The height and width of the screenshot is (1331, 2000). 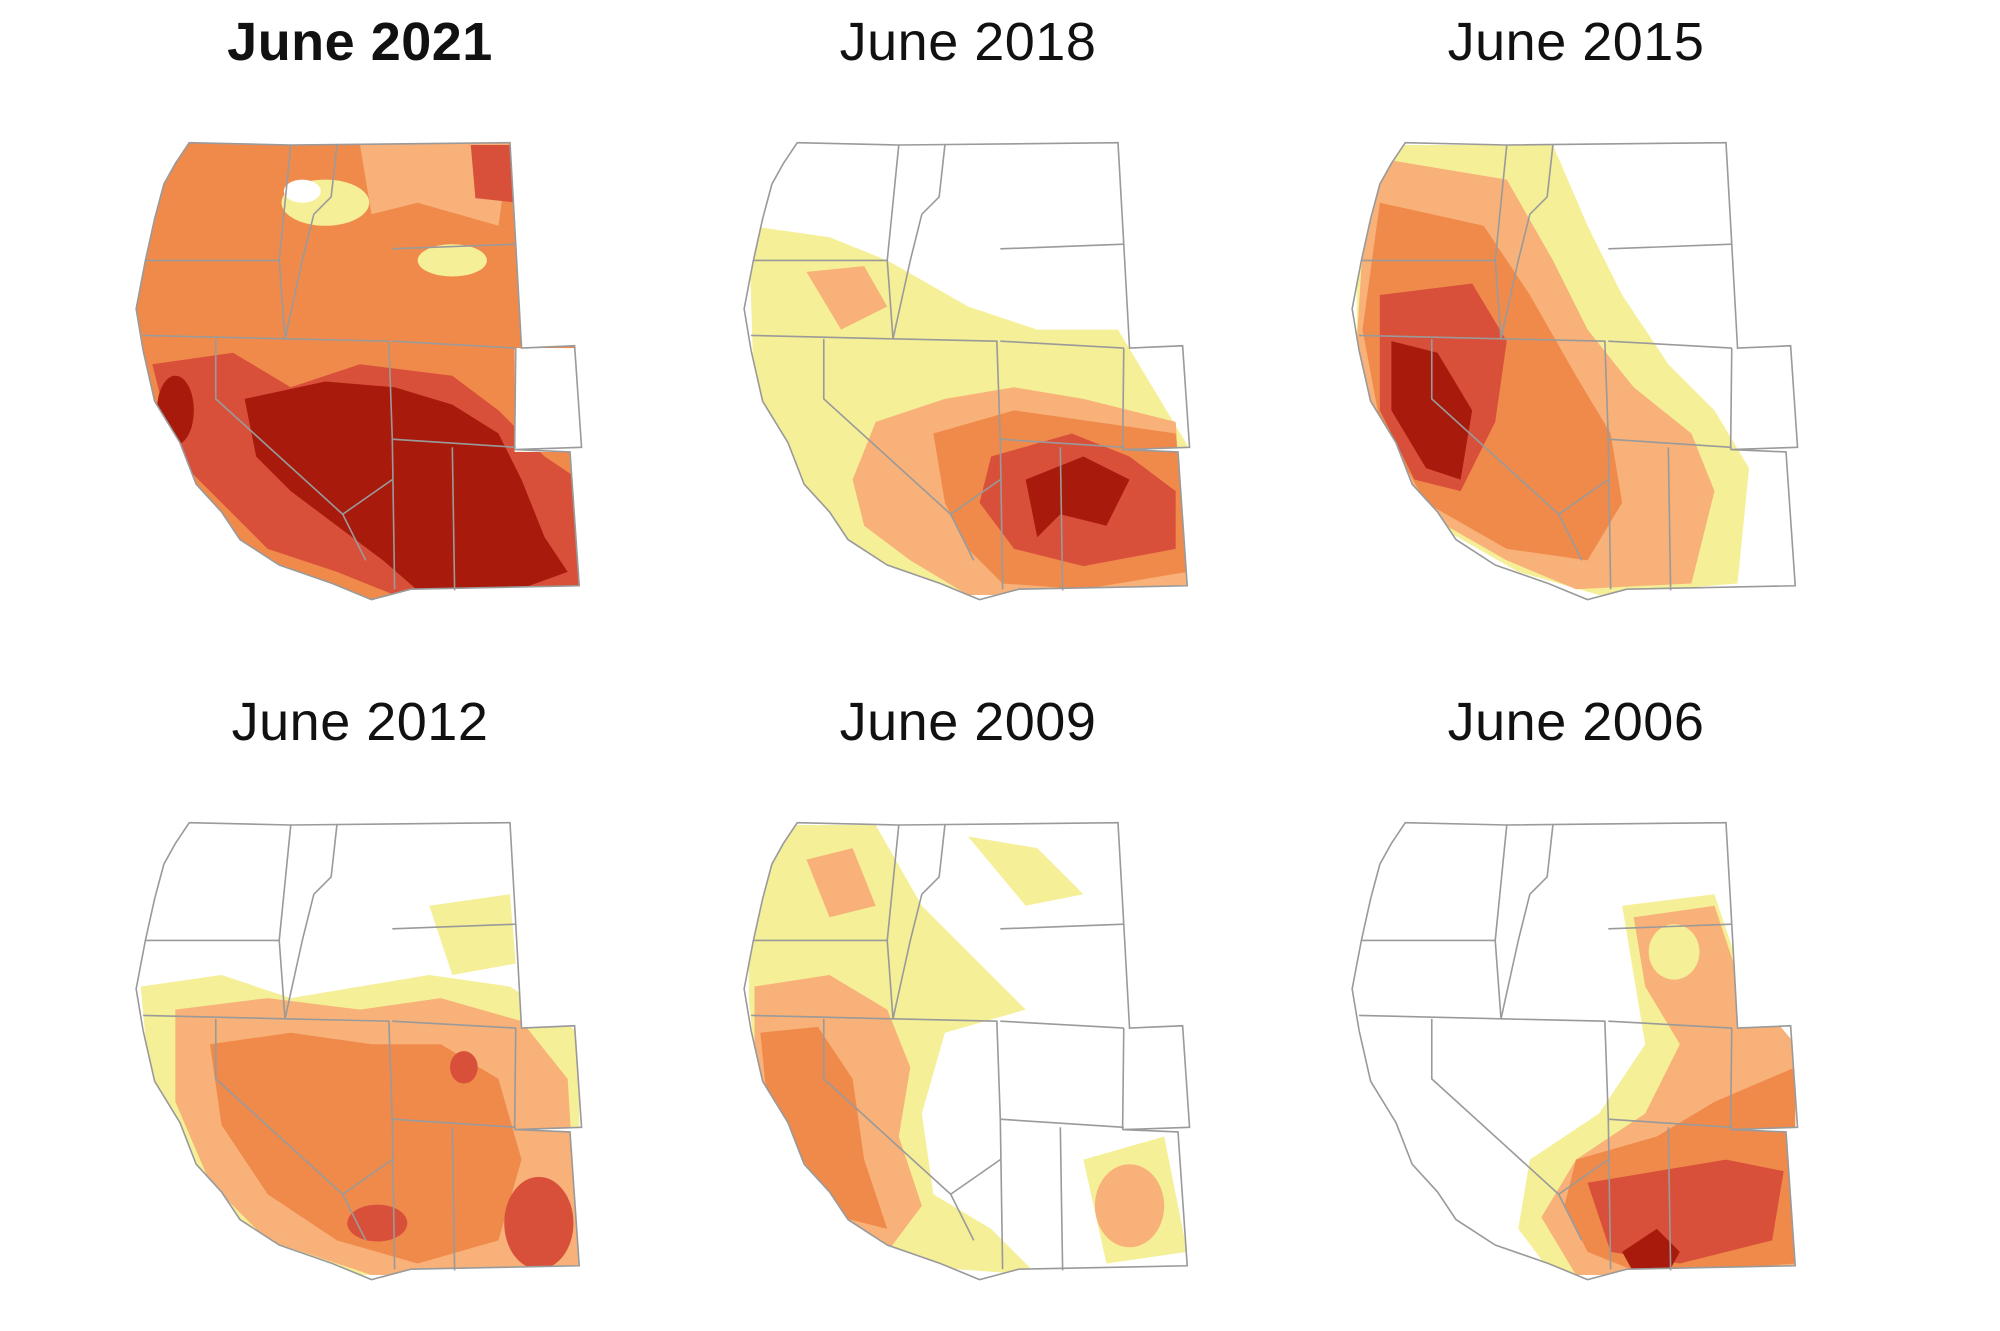 What do you see at coordinates (1576, 722) in the screenshot?
I see `panel-title: June 2006` at bounding box center [1576, 722].